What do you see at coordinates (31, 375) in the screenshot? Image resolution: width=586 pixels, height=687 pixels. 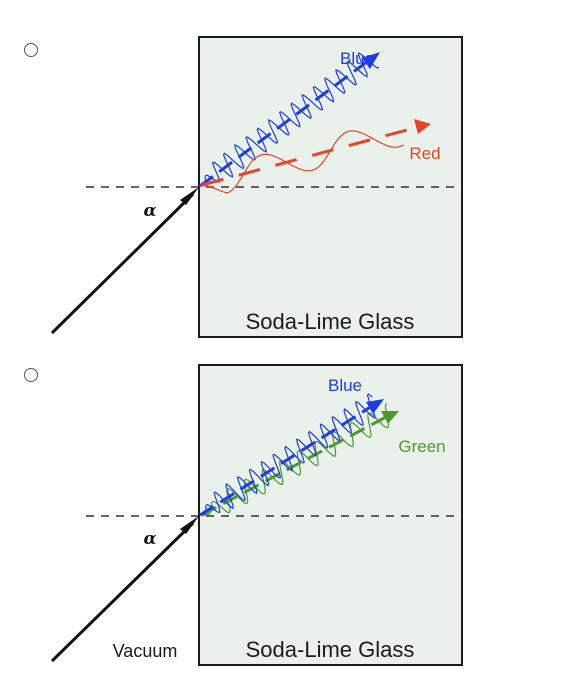 I see `option-2-radio` at bounding box center [31, 375].